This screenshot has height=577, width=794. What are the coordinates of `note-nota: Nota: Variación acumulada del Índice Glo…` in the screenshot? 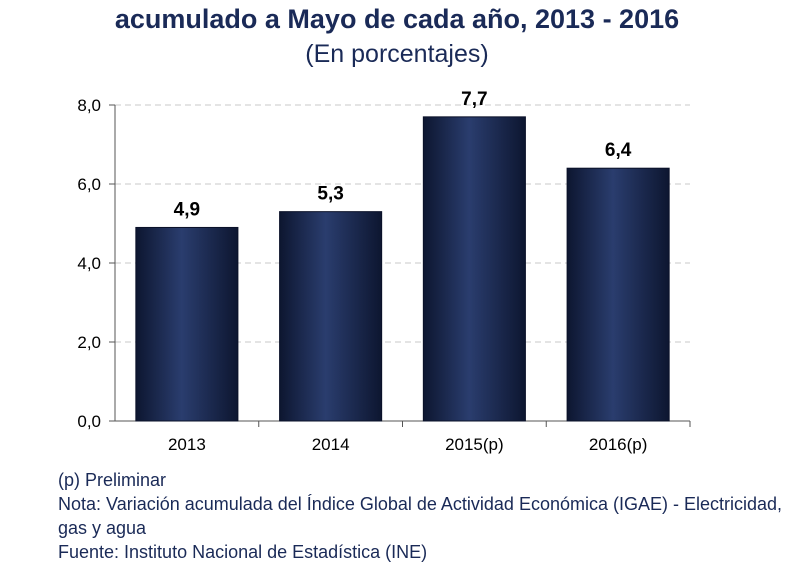 It's located at (420, 516).